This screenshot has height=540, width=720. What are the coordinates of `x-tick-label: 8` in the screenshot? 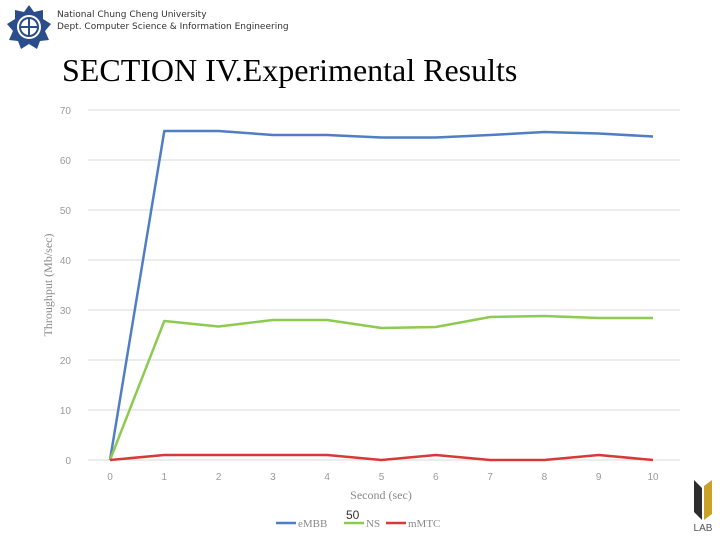 It's located at (545, 477).